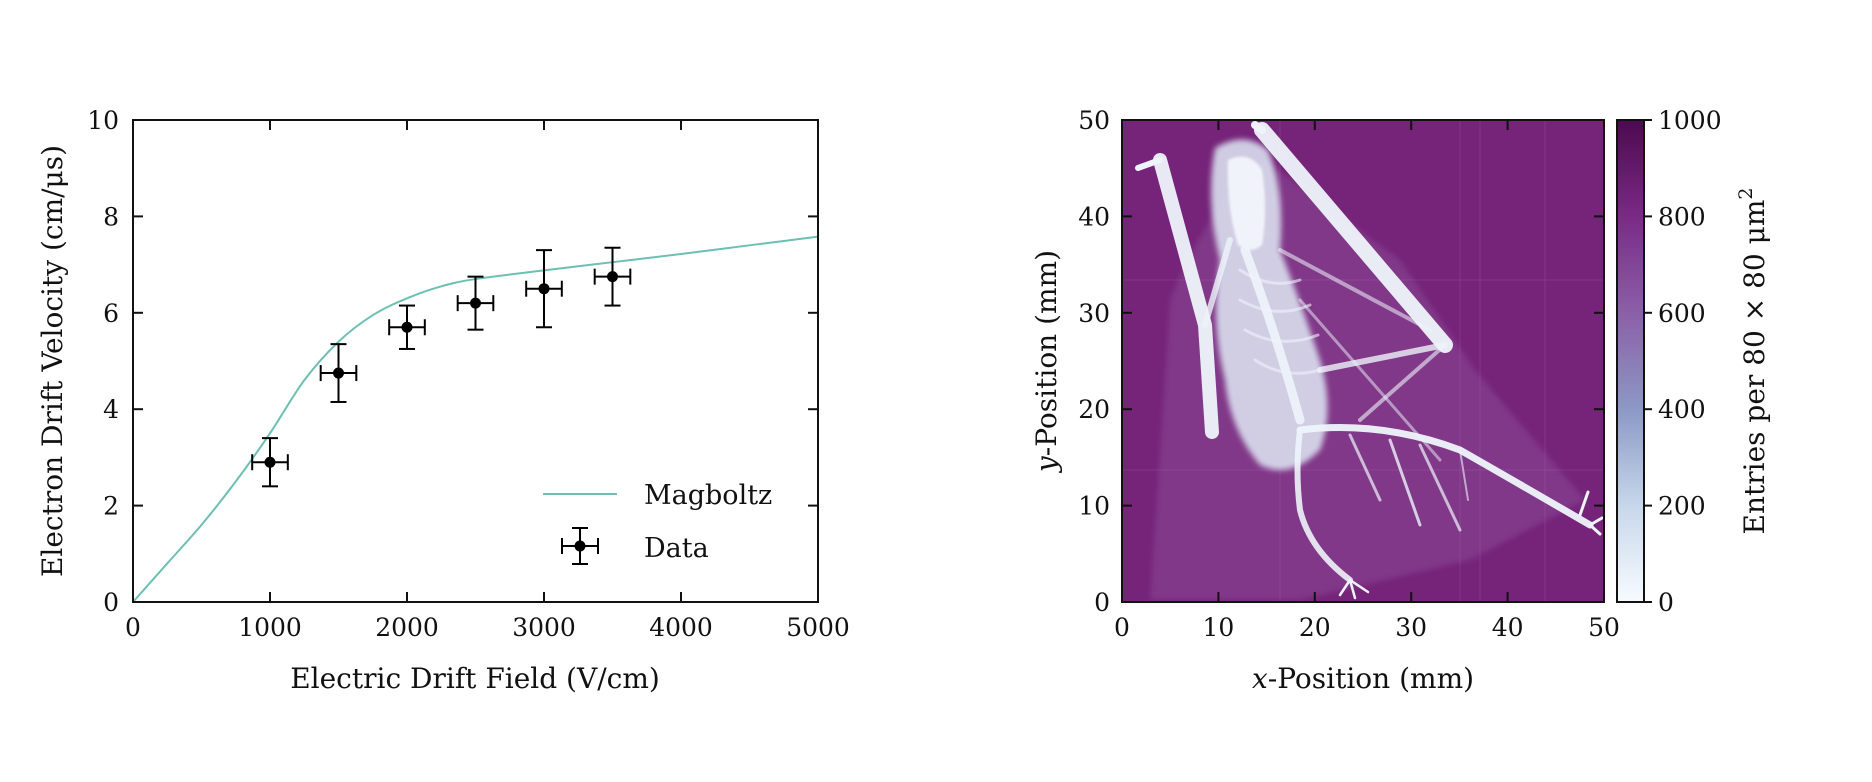  Describe the element at coordinates (681, 627) in the screenshot. I see `left-x-tick-label: 4000` at that location.